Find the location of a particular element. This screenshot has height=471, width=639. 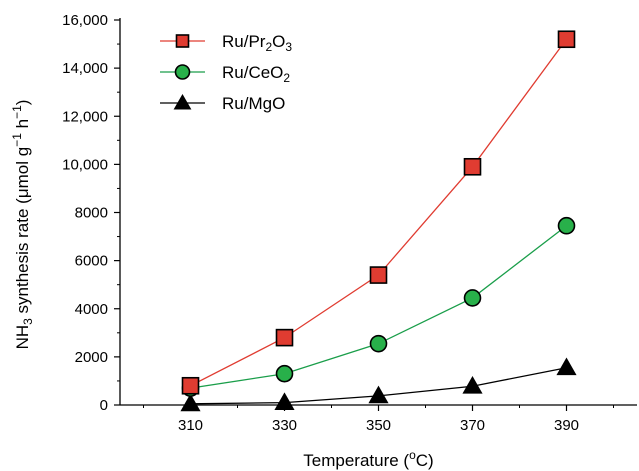

y-tick-label: 2000 is located at coordinates (91, 357).